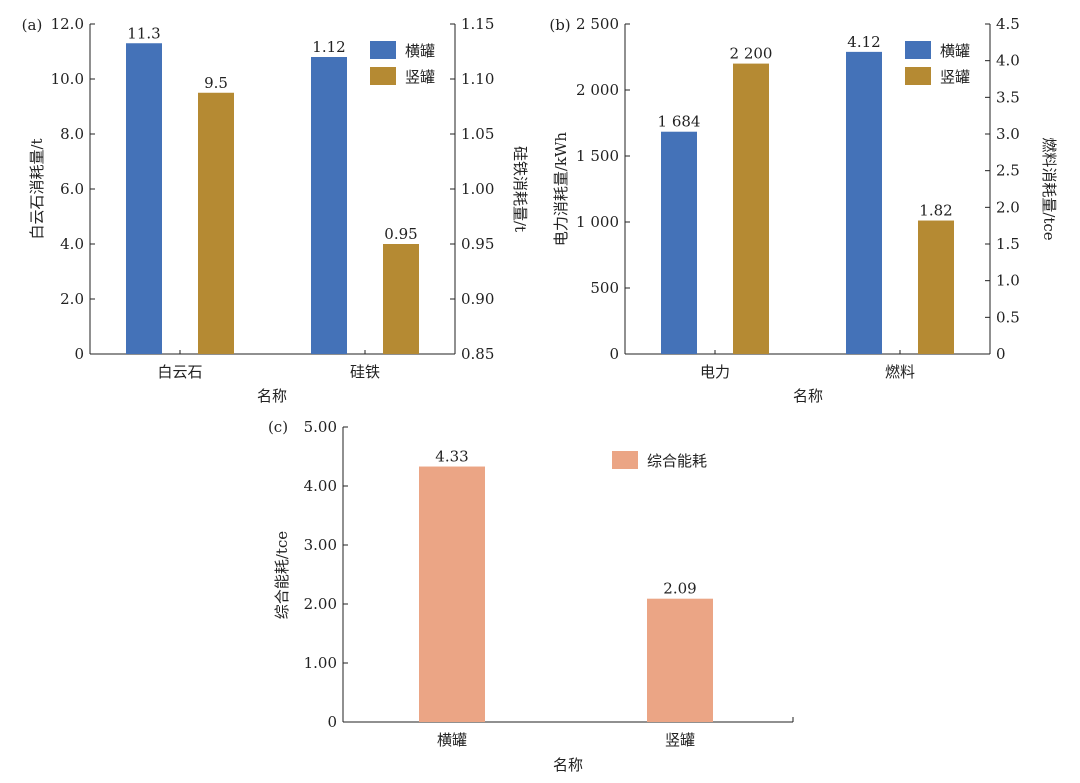 The width and height of the screenshot is (1080, 783). What do you see at coordinates (597, 90) in the screenshot?
I see `y-tick-label: 2 000` at bounding box center [597, 90].